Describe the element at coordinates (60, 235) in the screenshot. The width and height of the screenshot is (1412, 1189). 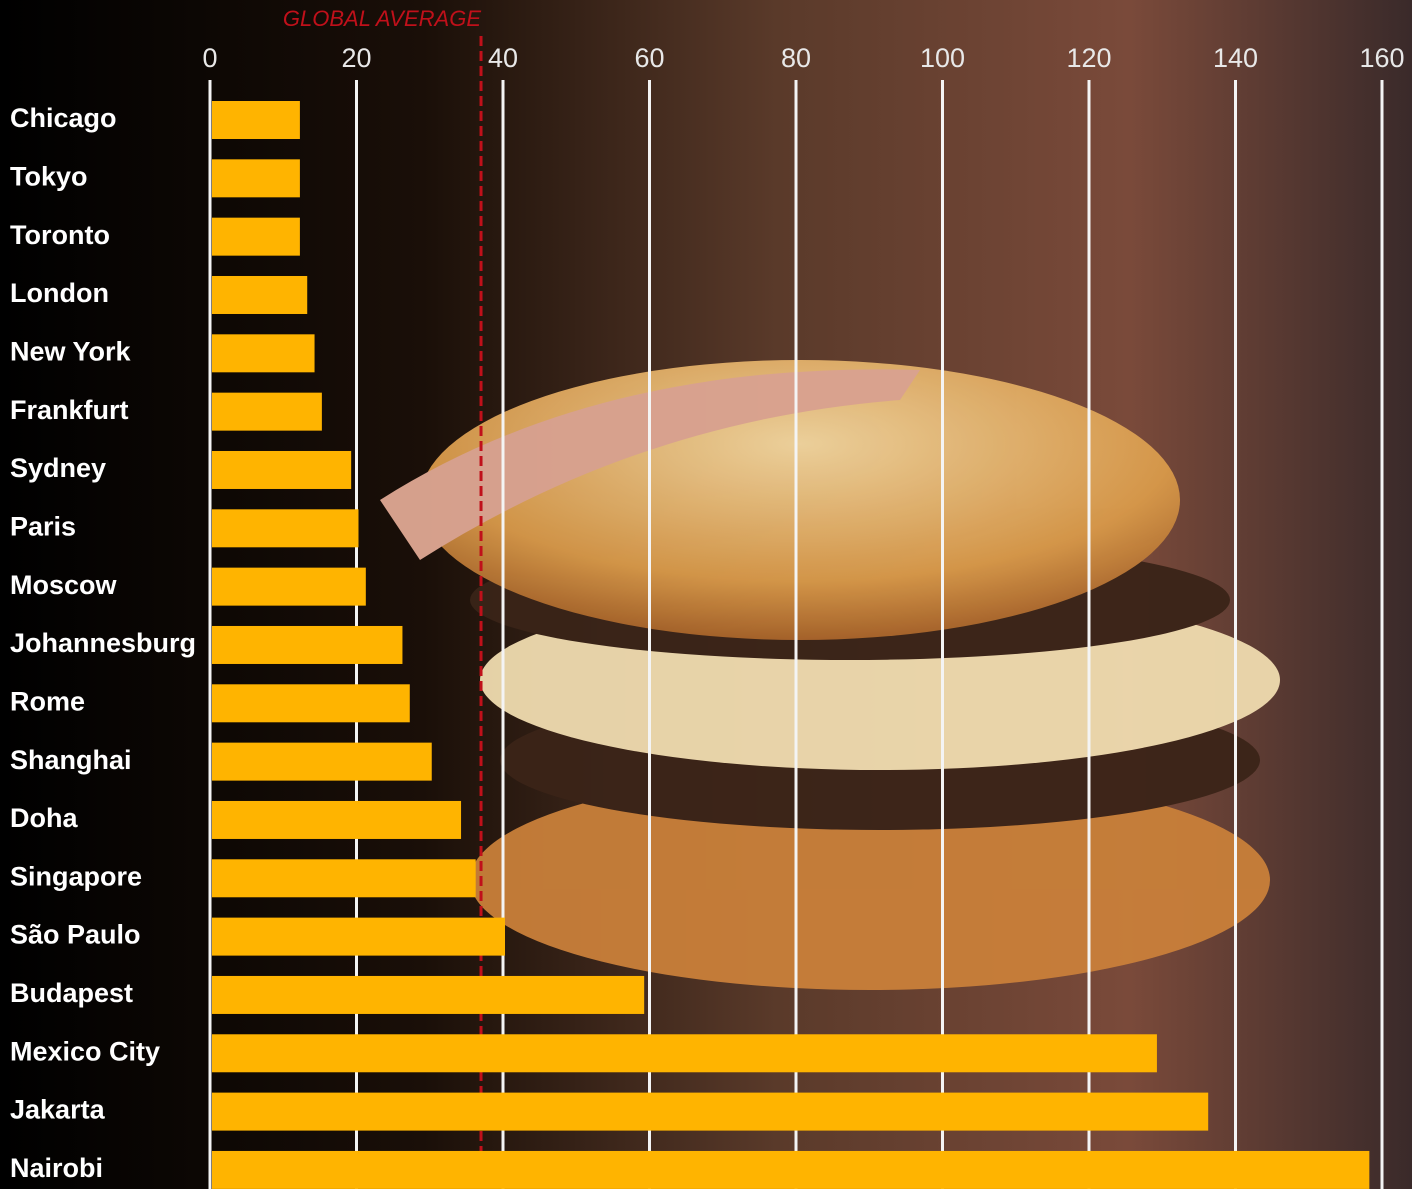
I see `category-label: Toronto` at that location.